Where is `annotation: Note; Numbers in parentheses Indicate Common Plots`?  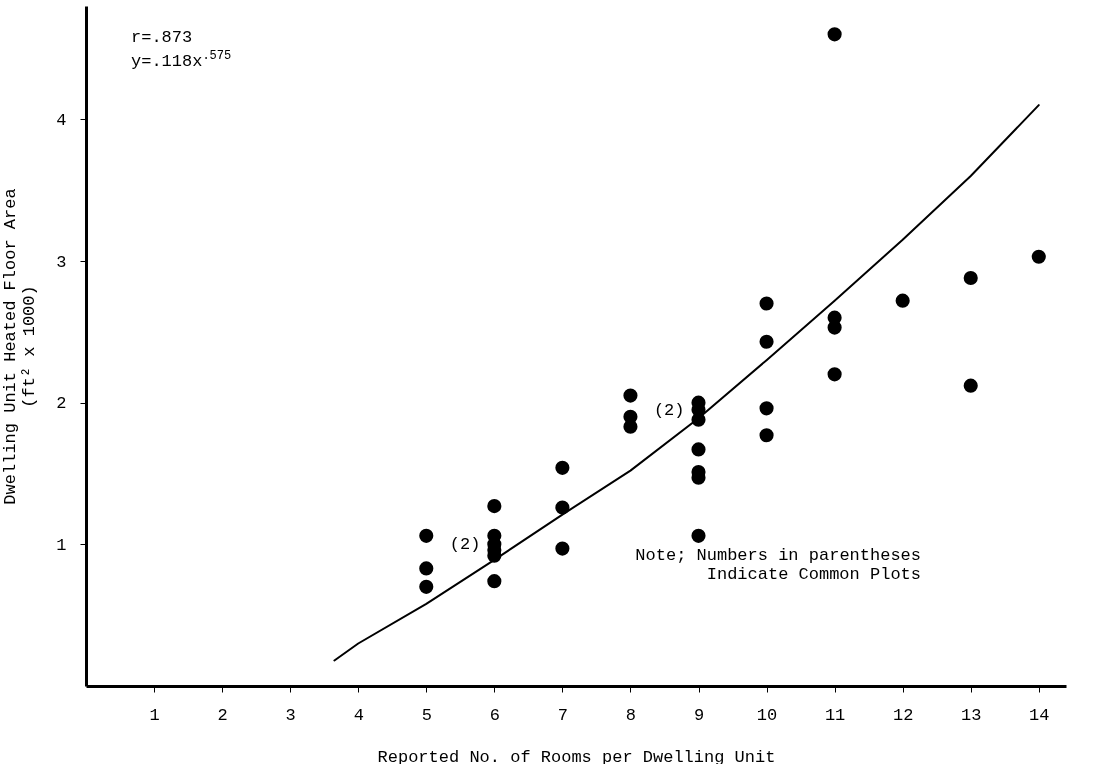
annotation: Note; Numbers in parentheses Indicate Common Plots is located at coordinates (777, 565).